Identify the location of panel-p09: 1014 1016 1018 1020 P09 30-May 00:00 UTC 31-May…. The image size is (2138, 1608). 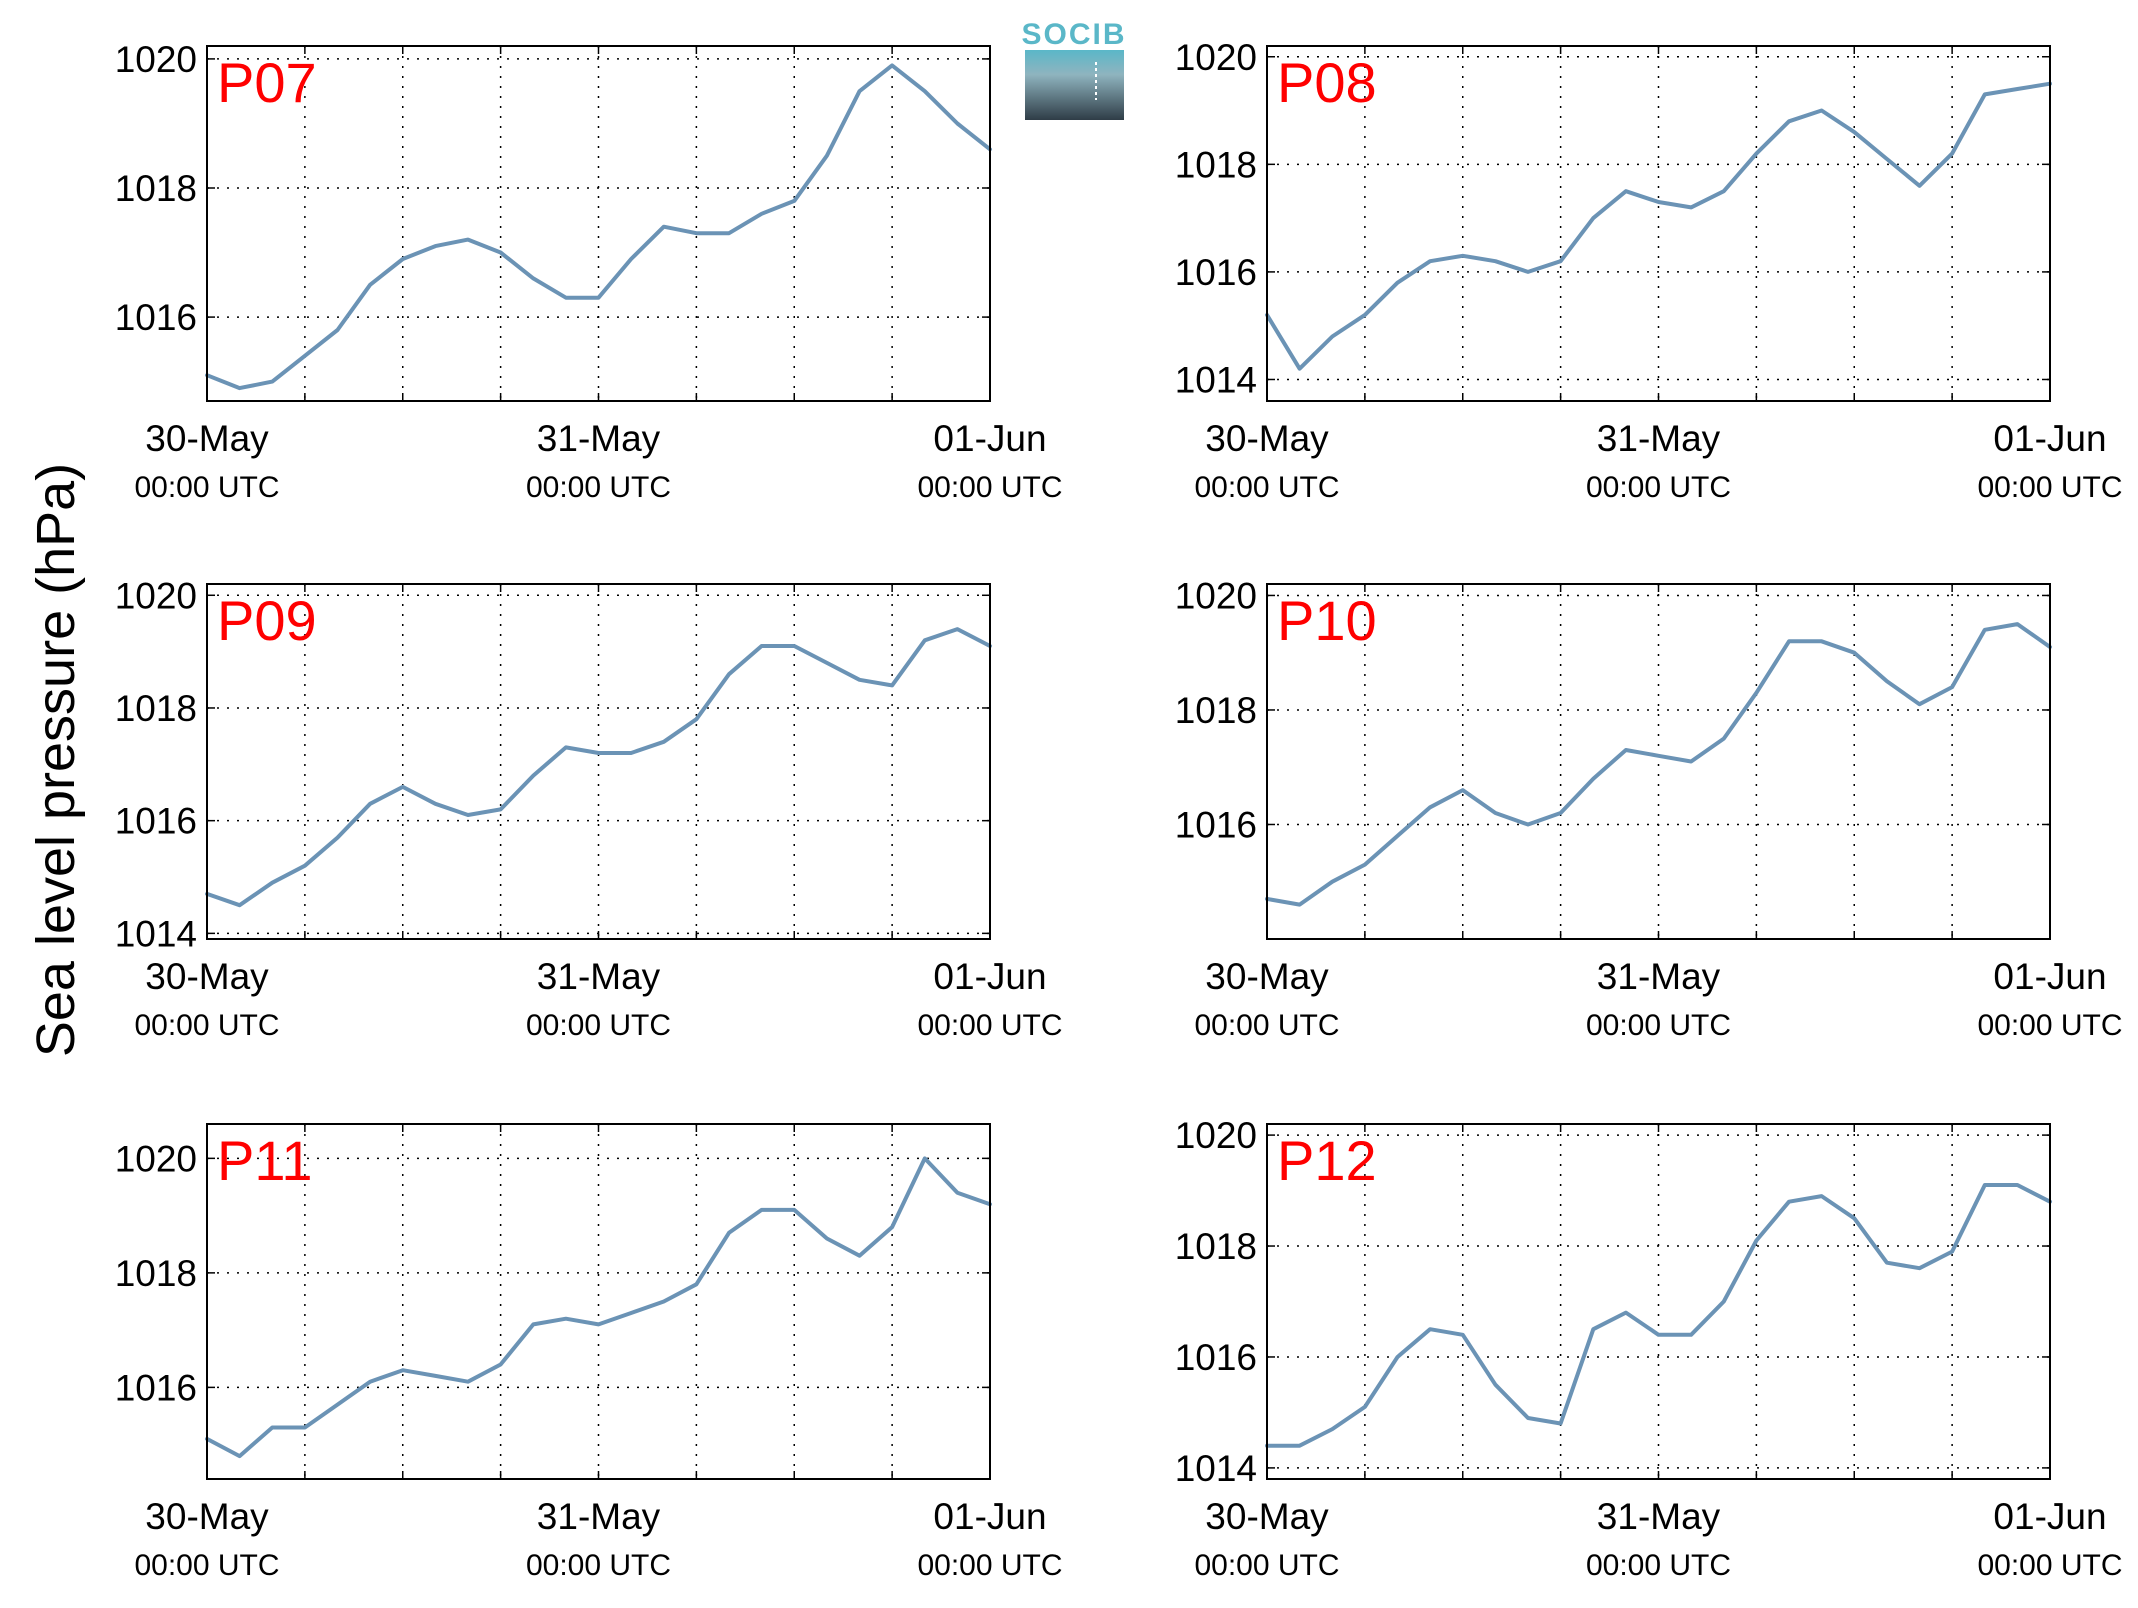
(589, 808).